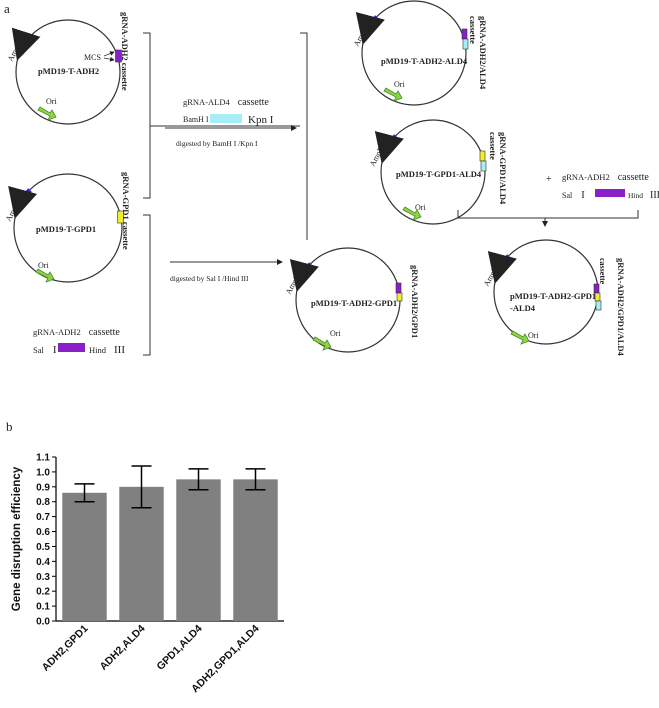 The image size is (659, 708). Describe the element at coordinates (46, 540) in the screenshot. I see `y-ticks: 0.0 0.1 0.2 0.3 0.4 0.5 0.6 0.7 0.8 0.9 1.0 1.1` at that location.